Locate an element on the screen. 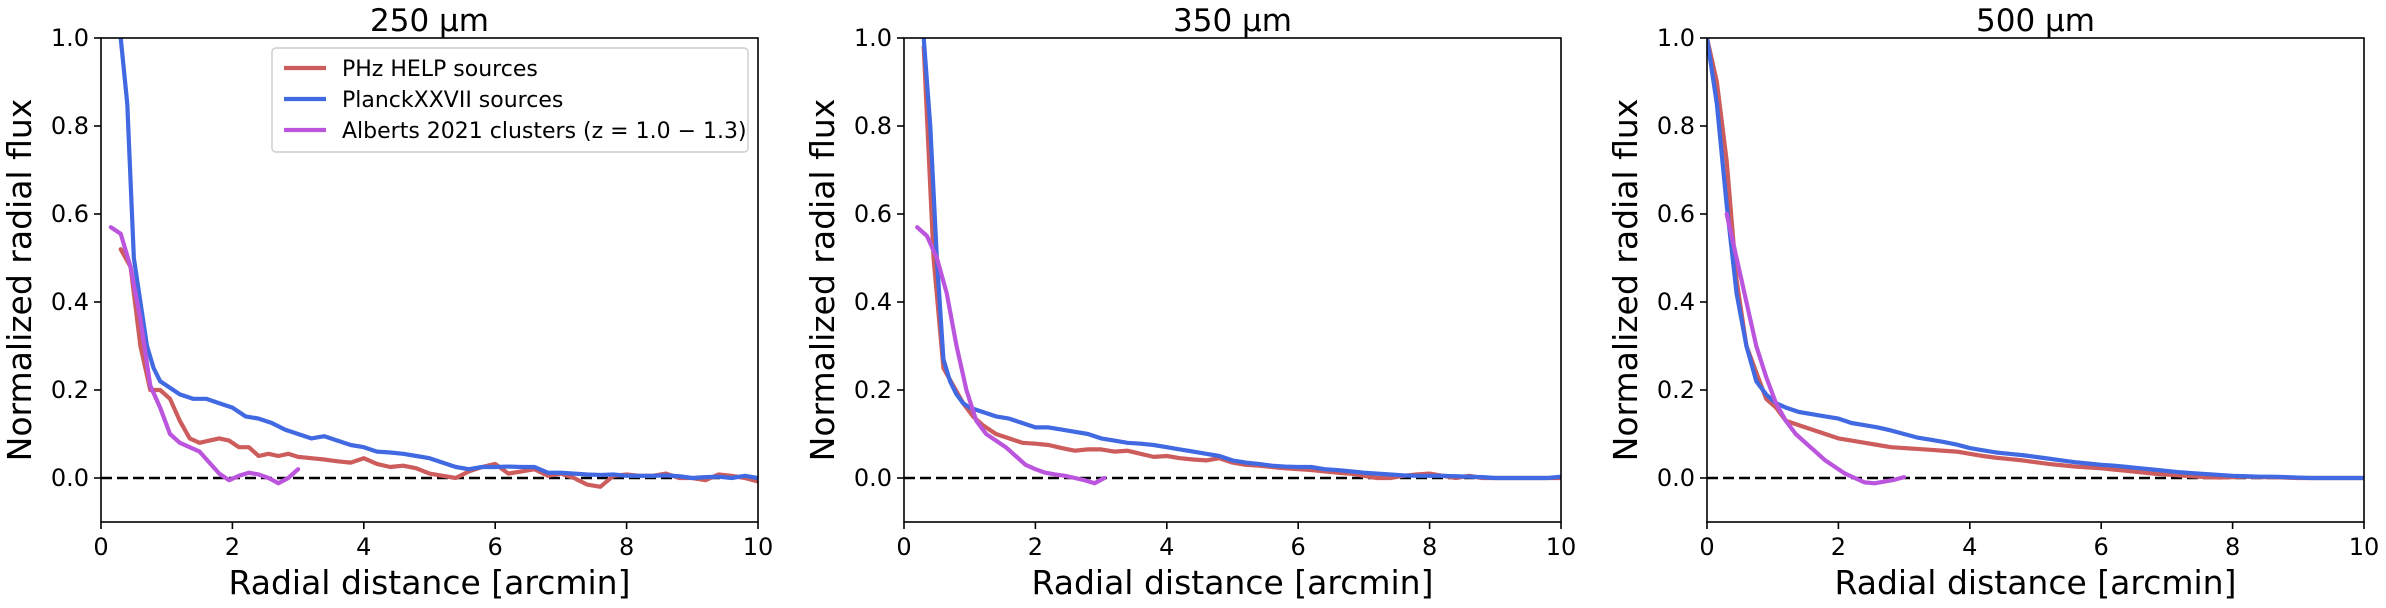 The height and width of the screenshot is (608, 2386). series-line-phz-help-sources is located at coordinates (438, 368).